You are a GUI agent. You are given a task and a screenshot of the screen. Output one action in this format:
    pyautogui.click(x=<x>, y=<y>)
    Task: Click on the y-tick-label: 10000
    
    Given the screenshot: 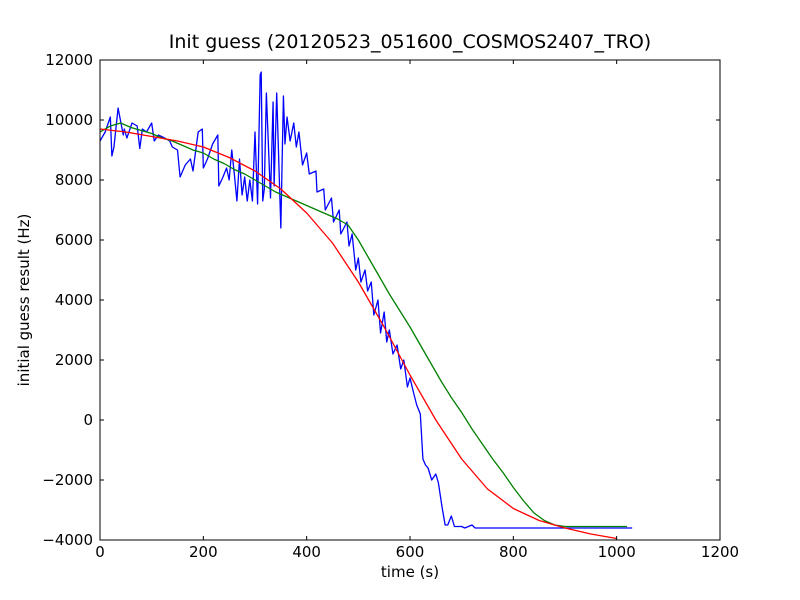 What is the action you would take?
    pyautogui.click(x=69, y=120)
    